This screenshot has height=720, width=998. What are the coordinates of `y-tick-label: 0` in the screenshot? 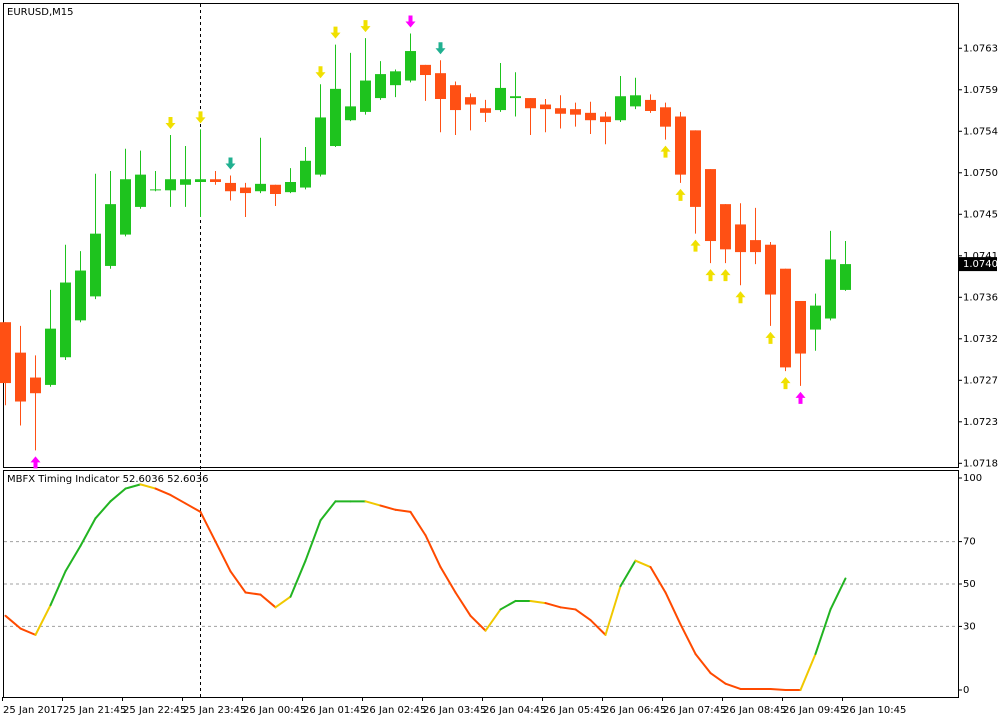 It's located at (966, 690).